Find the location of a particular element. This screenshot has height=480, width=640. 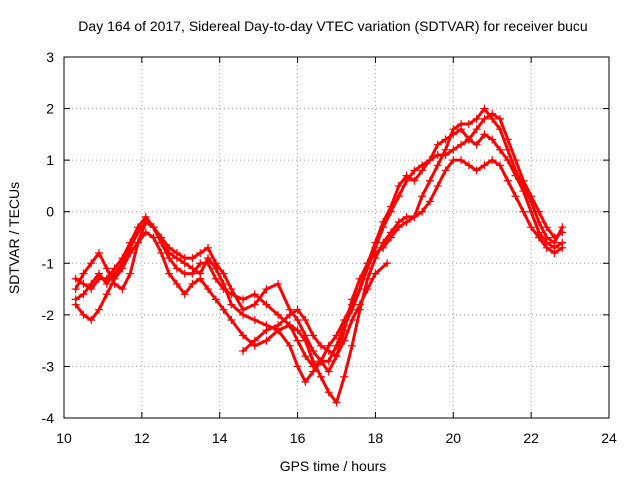

y-tick-label: 1 is located at coordinates (50, 160).